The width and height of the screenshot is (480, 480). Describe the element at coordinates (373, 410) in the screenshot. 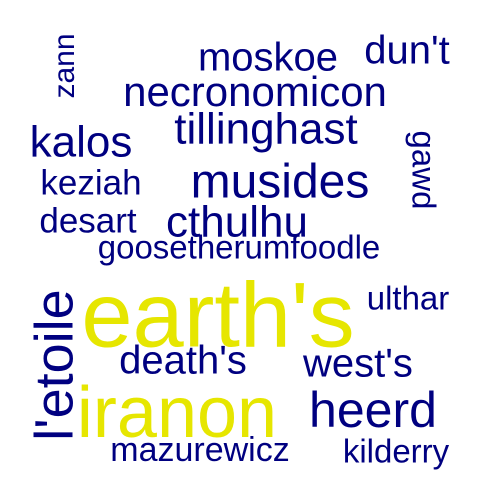

I see `word-heerd: heerd` at that location.